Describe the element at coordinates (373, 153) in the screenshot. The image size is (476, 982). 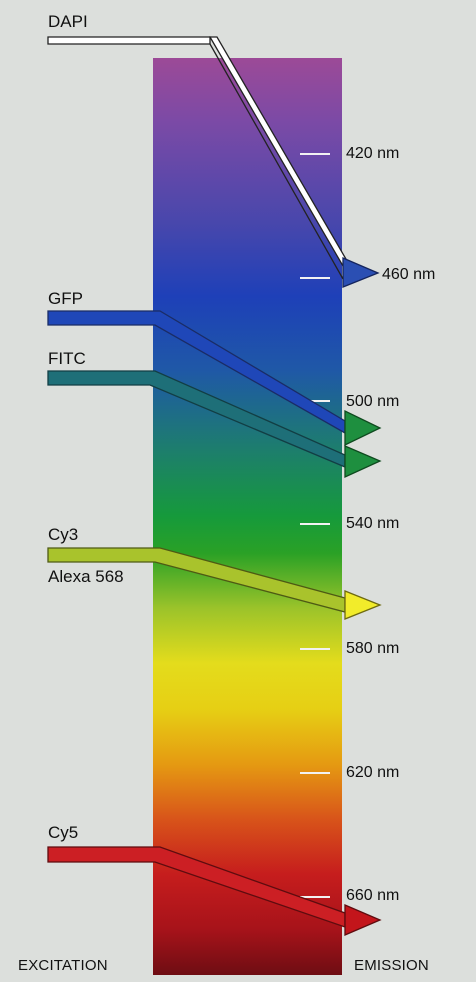
I see `wavelength-420: 420 nm` at that location.